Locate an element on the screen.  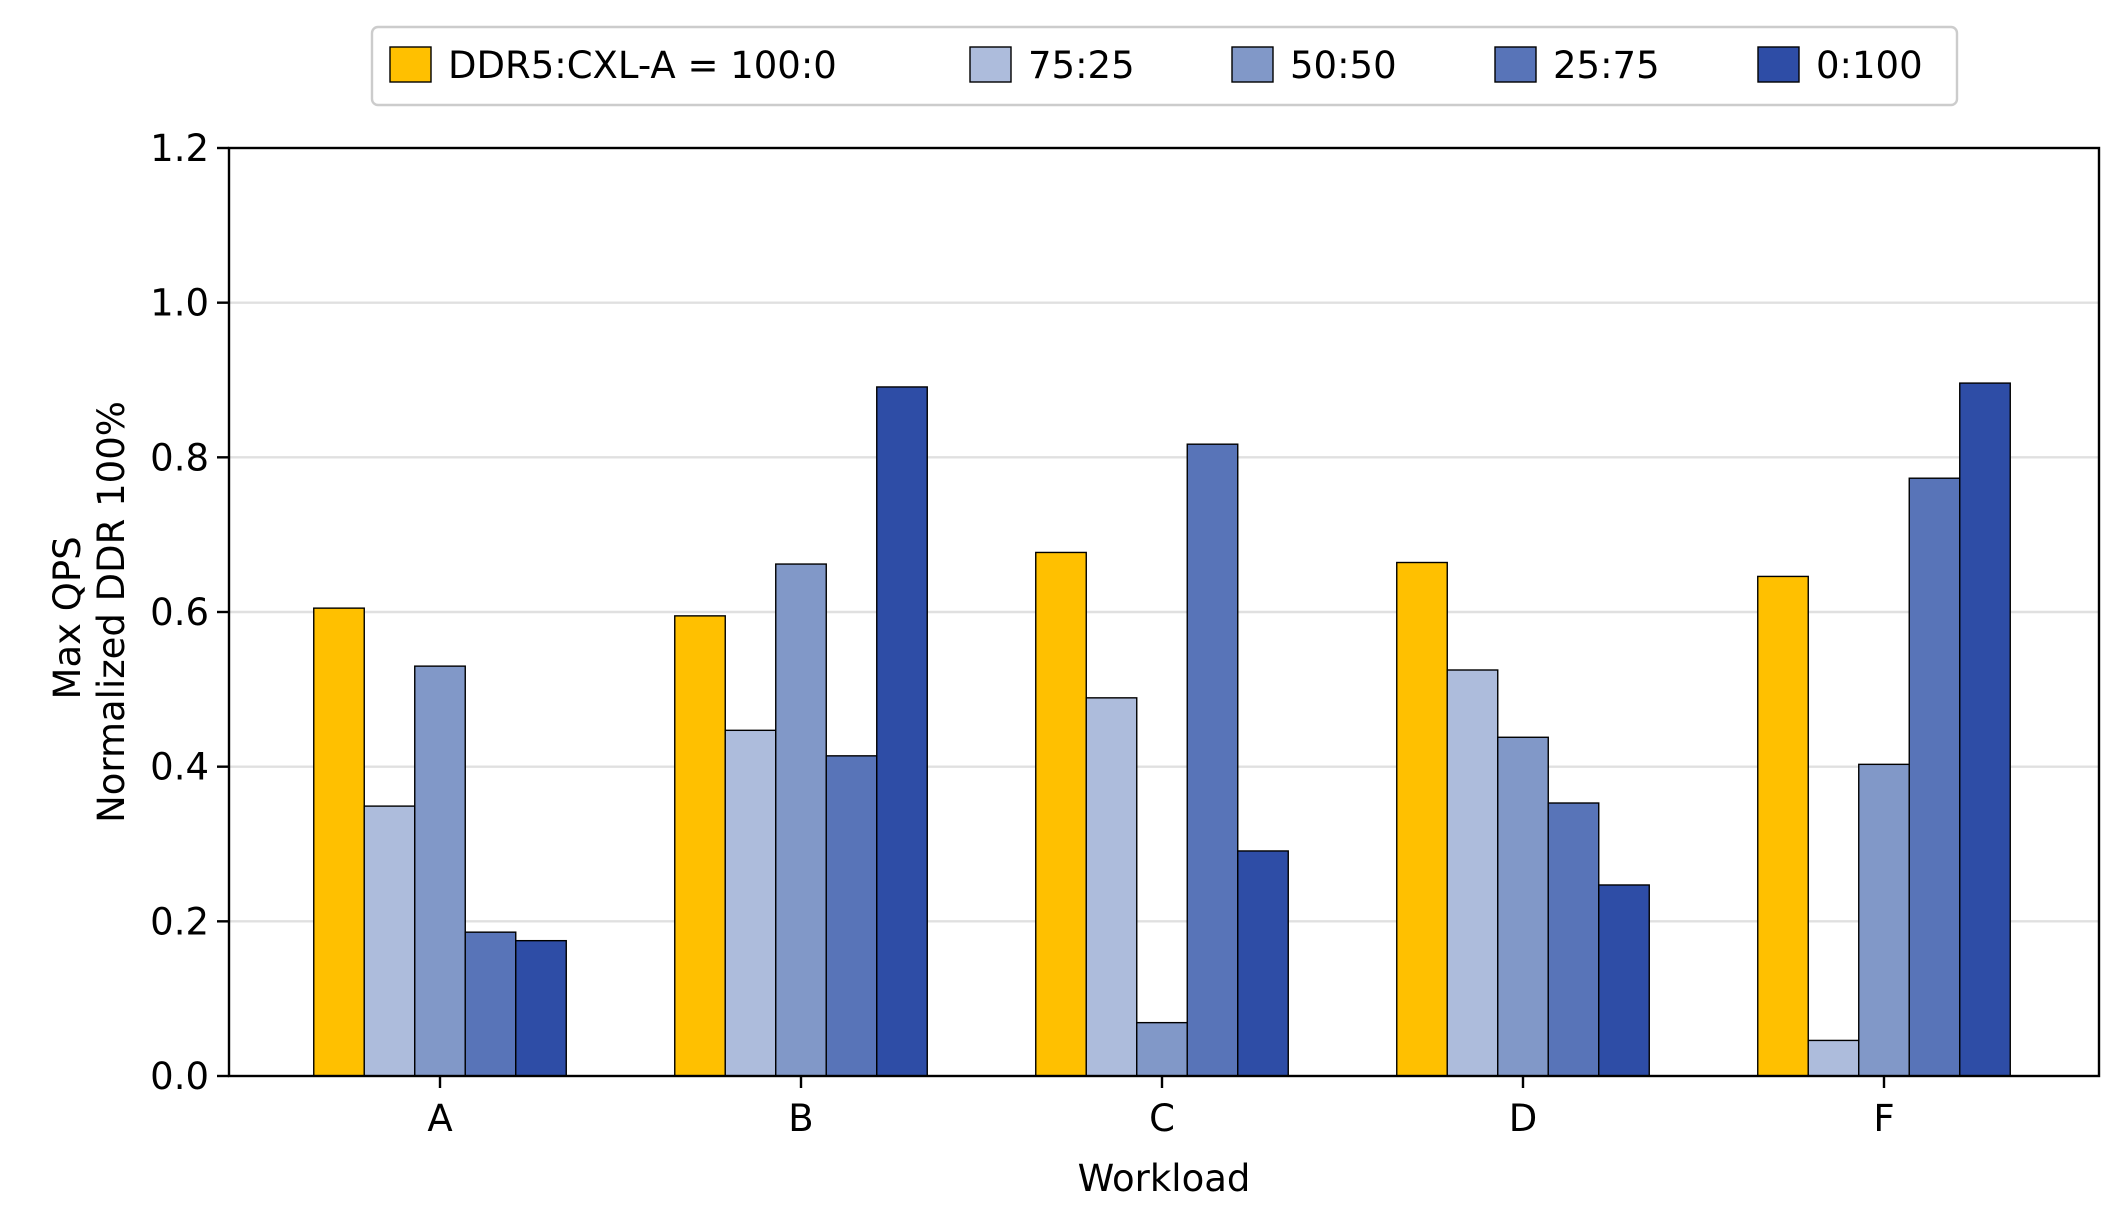
y-tick-label: 1.0 is located at coordinates (179, 303).